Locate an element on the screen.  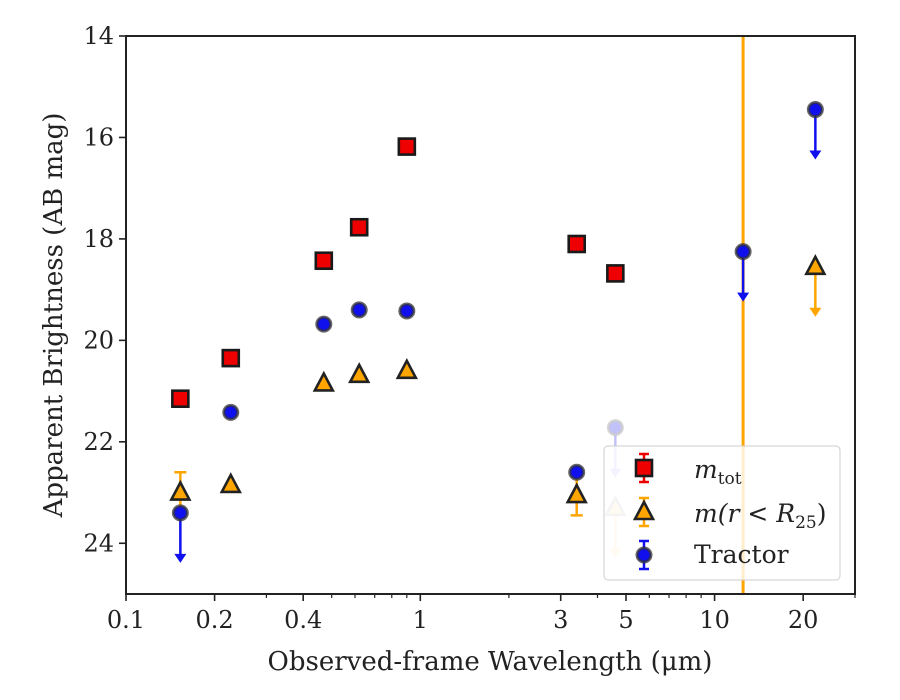
y-tick-label: 24 is located at coordinates (98, 543).